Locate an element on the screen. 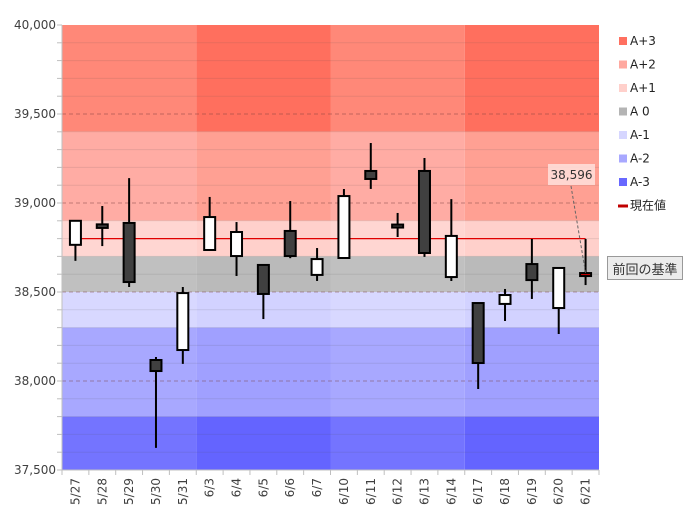  legend-label: A-2 is located at coordinates (640, 159).